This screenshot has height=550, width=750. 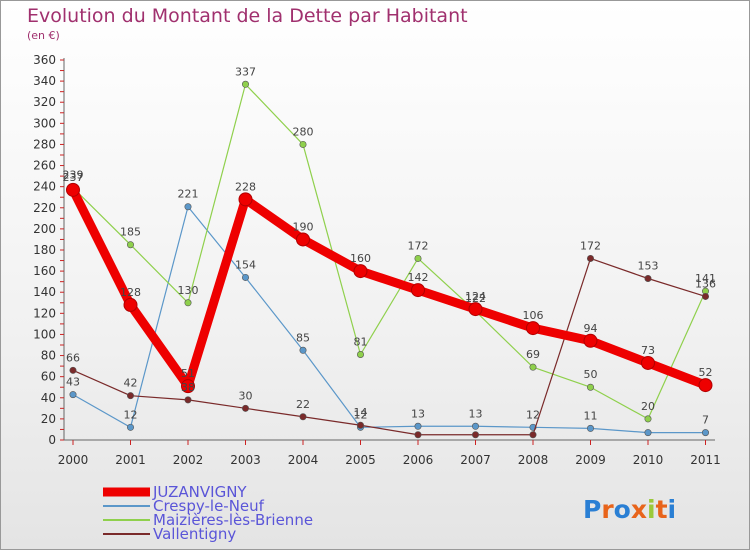 I want to click on y-tick-label: 340, so click(x=44, y=81).